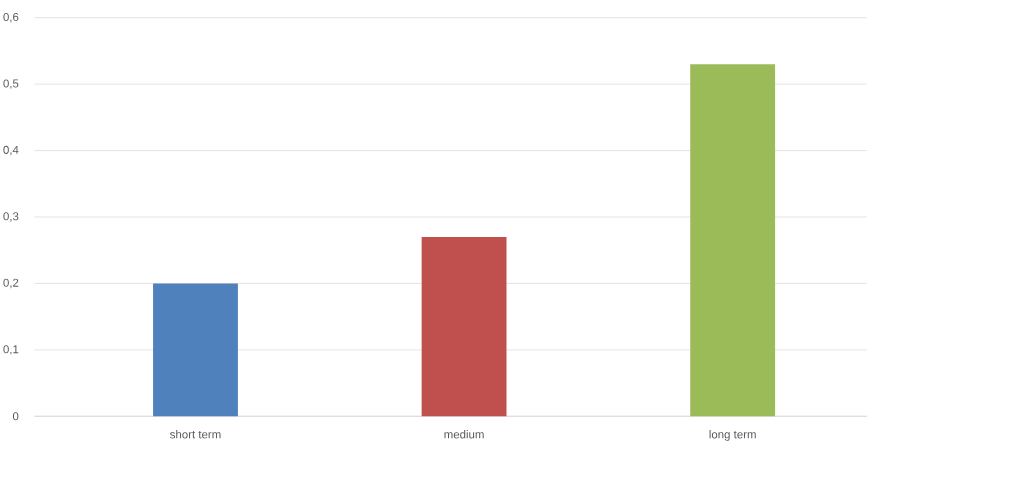 The height and width of the screenshot is (498, 1029). What do you see at coordinates (11, 217) in the screenshot?
I see `y-tick-label: 0,3` at bounding box center [11, 217].